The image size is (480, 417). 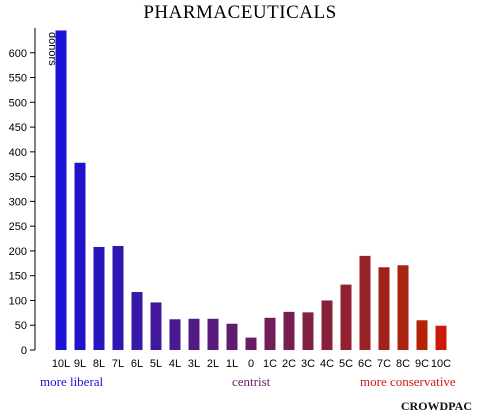 What do you see at coordinates (251, 381) in the screenshot?
I see `annotation-centrist: centrist` at bounding box center [251, 381].